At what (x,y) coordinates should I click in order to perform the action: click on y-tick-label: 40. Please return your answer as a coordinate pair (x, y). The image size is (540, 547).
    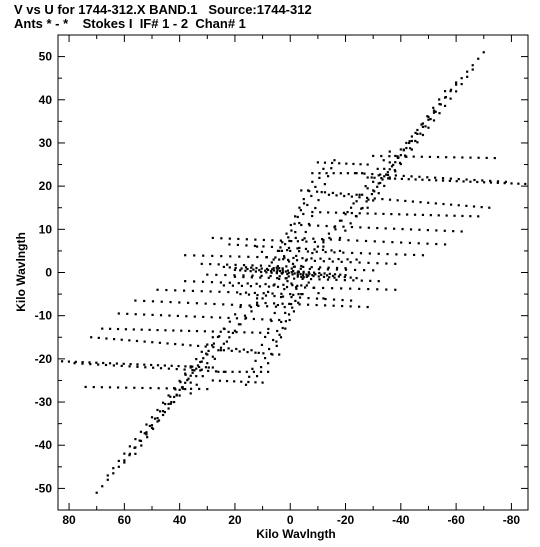
    Looking at the image, I should click on (46, 100).